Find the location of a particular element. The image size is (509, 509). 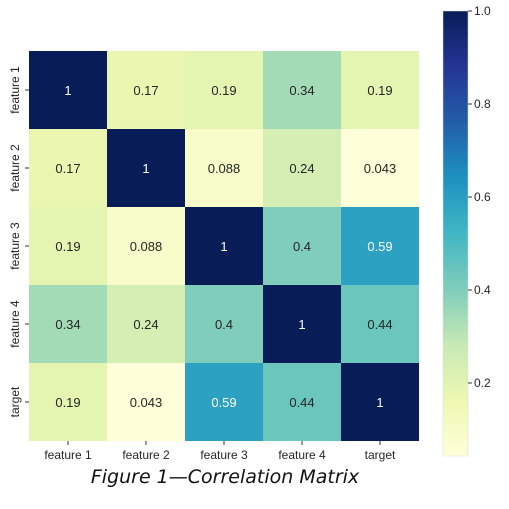

colorbar is located at coordinates (455, 233).